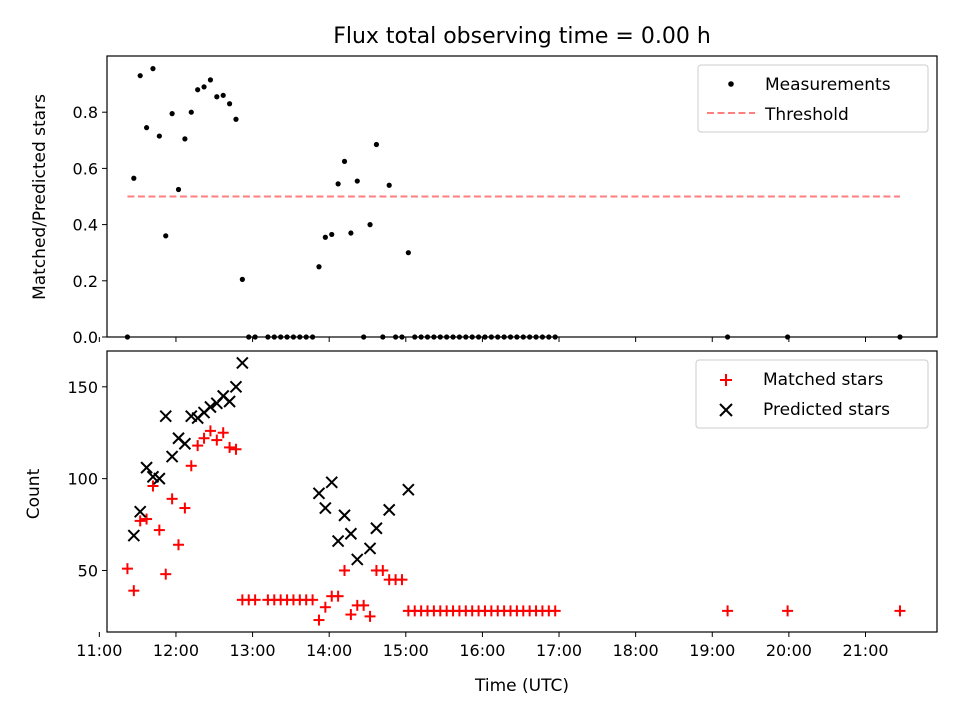 Image resolution: width=960 pixels, height=720 pixels. I want to click on x-axis-label: Time (UTC), so click(521, 686).